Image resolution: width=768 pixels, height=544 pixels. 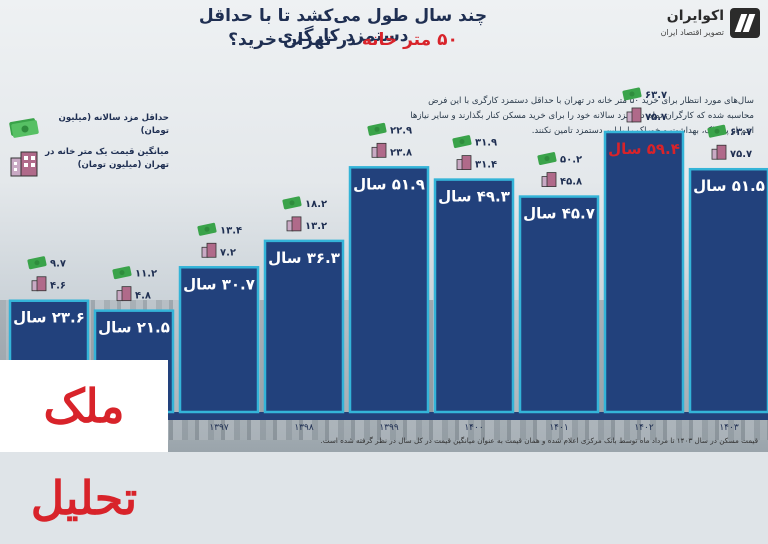 I want to click on price-label: ۴.۸, so click(x=143, y=296).